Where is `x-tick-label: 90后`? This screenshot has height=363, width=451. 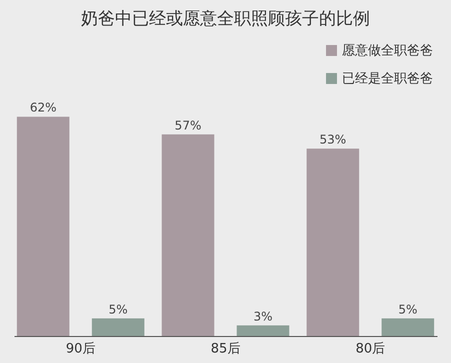
x-tick-label: 90后 is located at coordinates (81, 349).